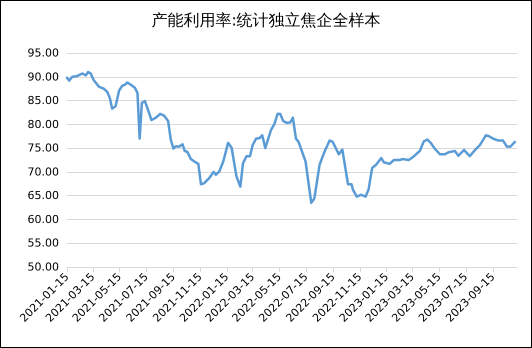 This screenshot has height=348, width=532. I want to click on y-tick-label: 65.00, so click(43, 195).